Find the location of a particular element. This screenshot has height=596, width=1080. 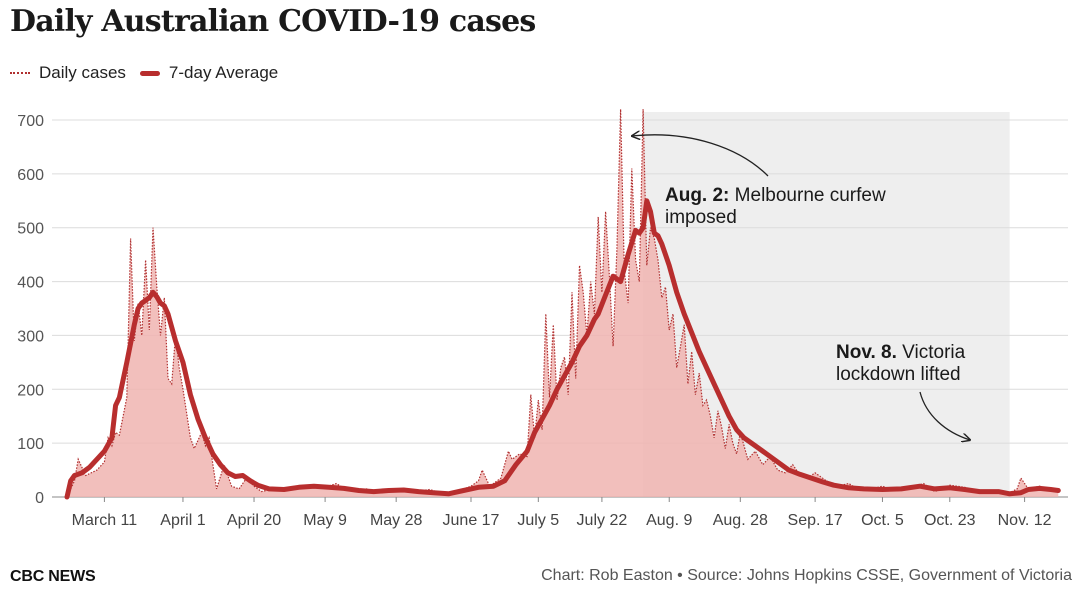

legend: Daily cases 7-day Average is located at coordinates (151, 73).